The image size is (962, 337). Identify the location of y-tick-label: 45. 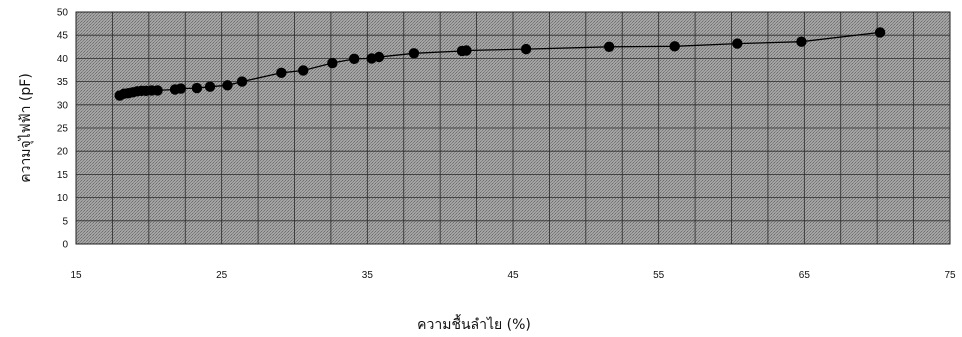
(63, 36).